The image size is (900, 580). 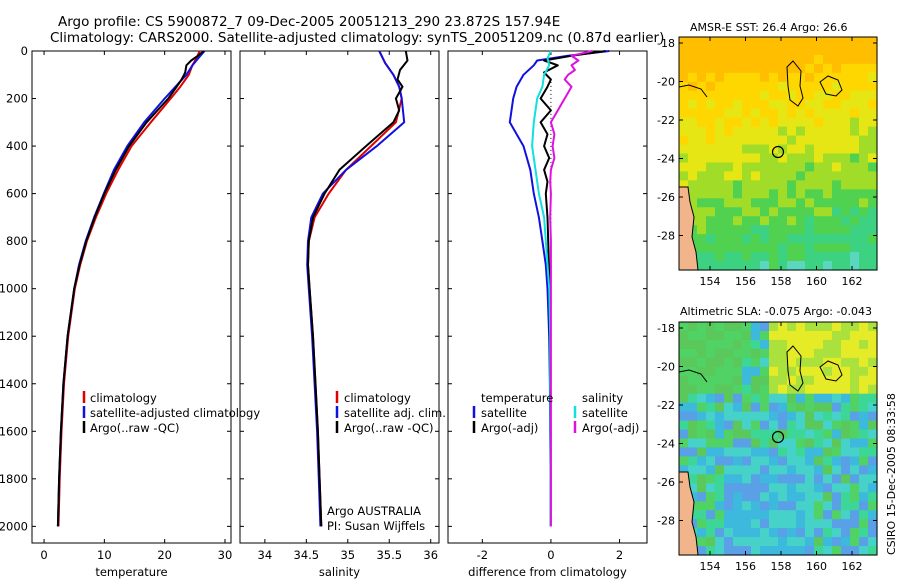 I want to click on reef-outline, so click(x=795, y=368).